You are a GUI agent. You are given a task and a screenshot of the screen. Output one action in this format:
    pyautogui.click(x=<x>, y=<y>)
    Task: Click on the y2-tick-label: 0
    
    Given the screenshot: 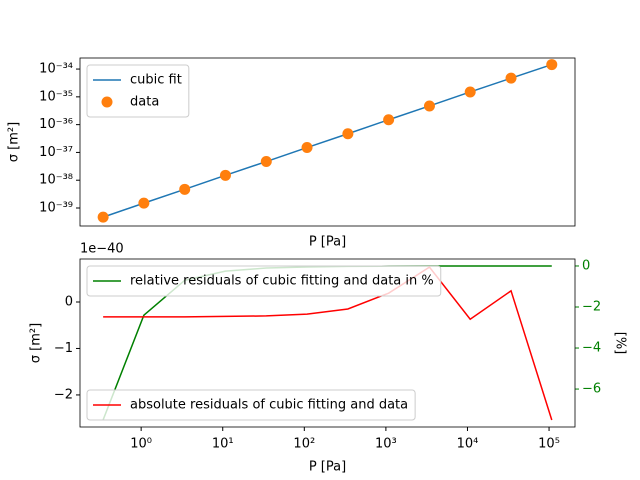 What is the action you would take?
    pyautogui.click(x=586, y=265)
    